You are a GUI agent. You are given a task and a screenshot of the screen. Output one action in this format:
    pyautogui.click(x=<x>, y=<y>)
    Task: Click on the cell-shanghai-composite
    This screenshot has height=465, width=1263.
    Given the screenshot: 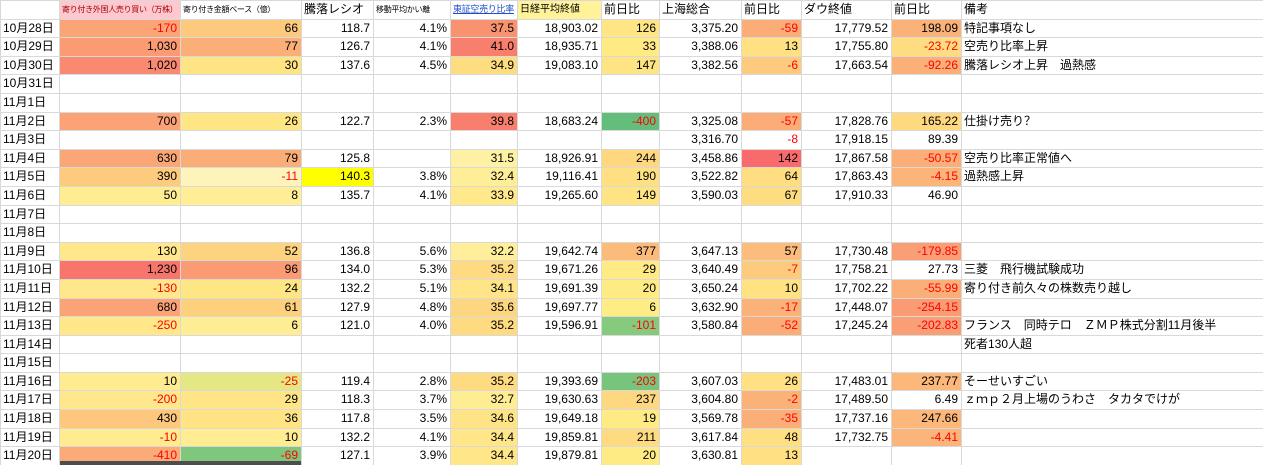 What is the action you would take?
    pyautogui.click(x=700, y=102)
    